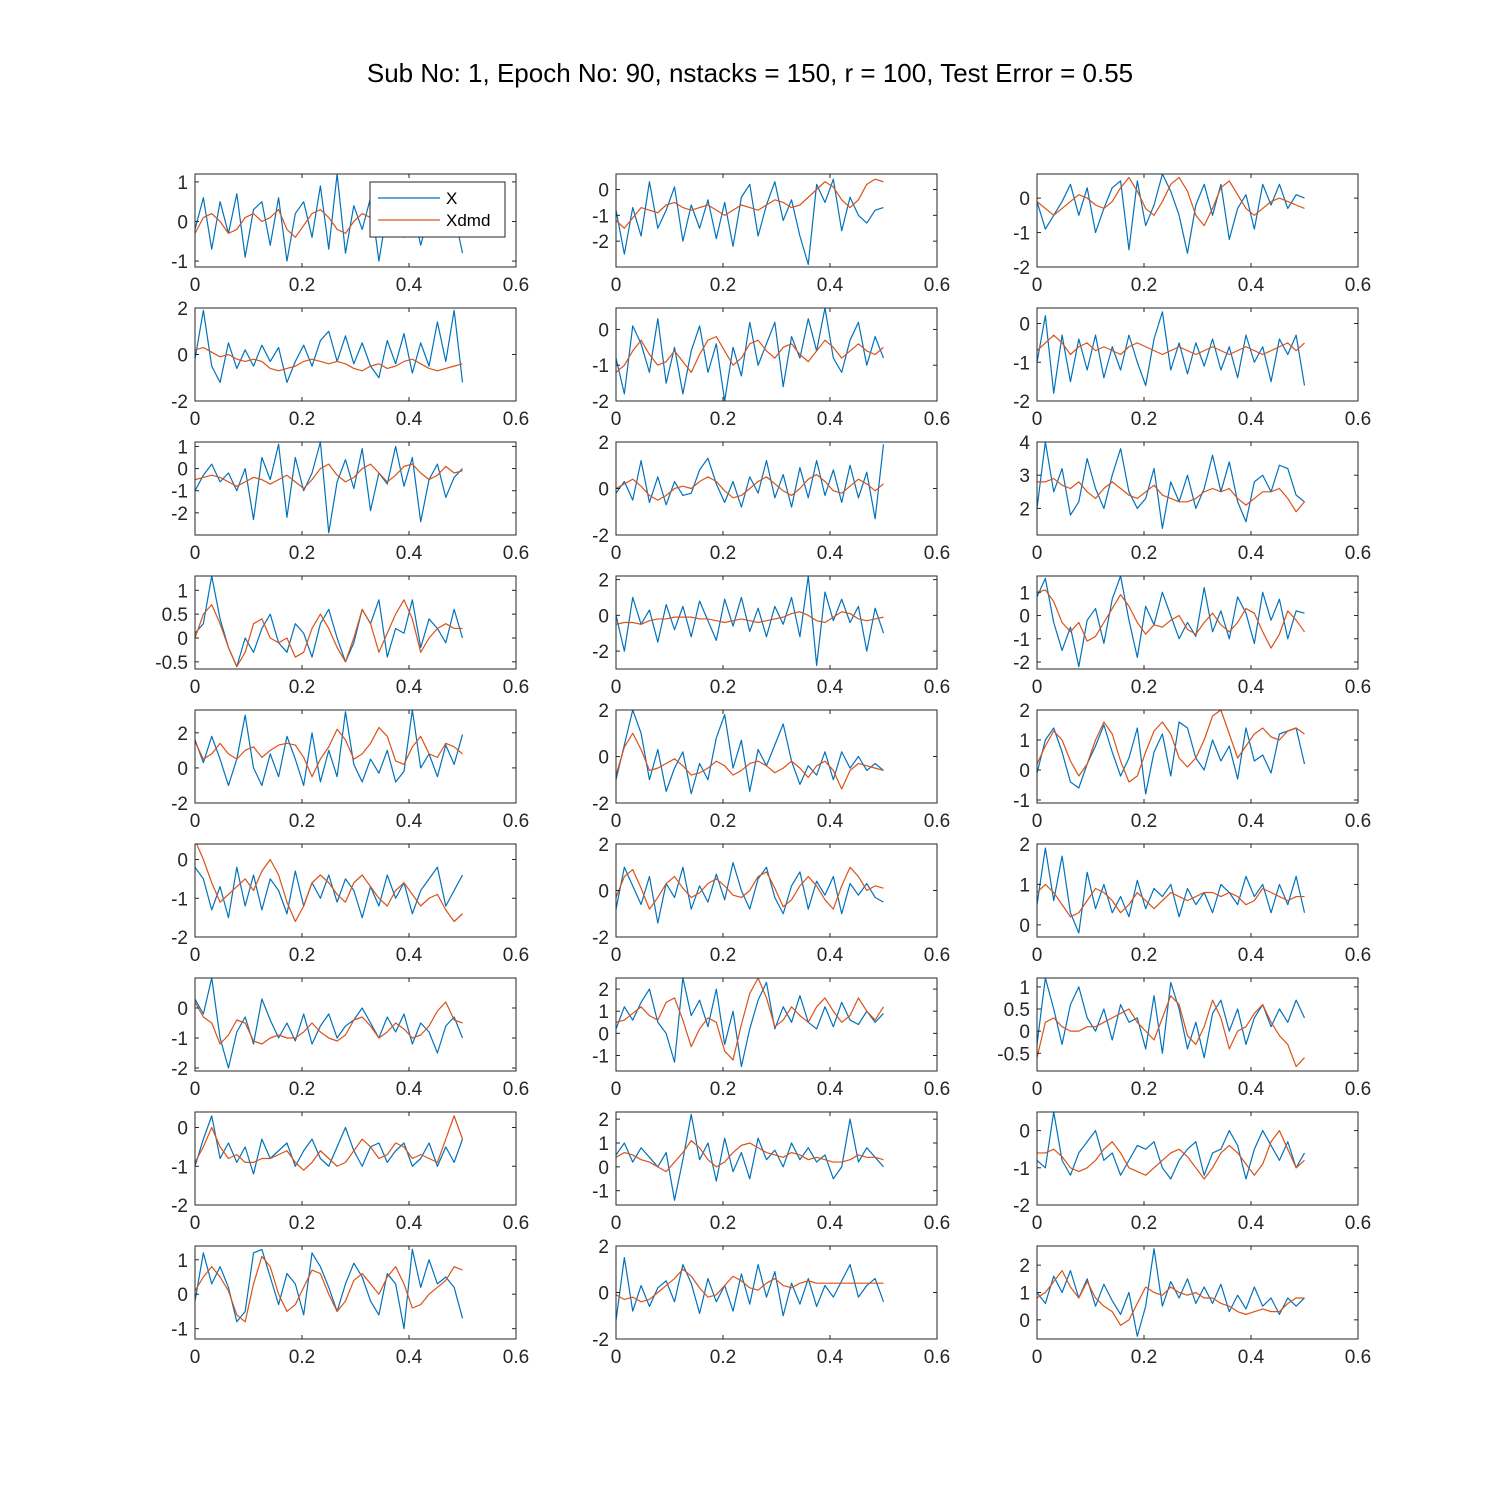 The width and height of the screenshot is (1500, 1500). Describe the element at coordinates (350, 1172) in the screenshot. I see `subplot-22: 0 0.2 0.4 0.6 -2 -1 0` at that location.